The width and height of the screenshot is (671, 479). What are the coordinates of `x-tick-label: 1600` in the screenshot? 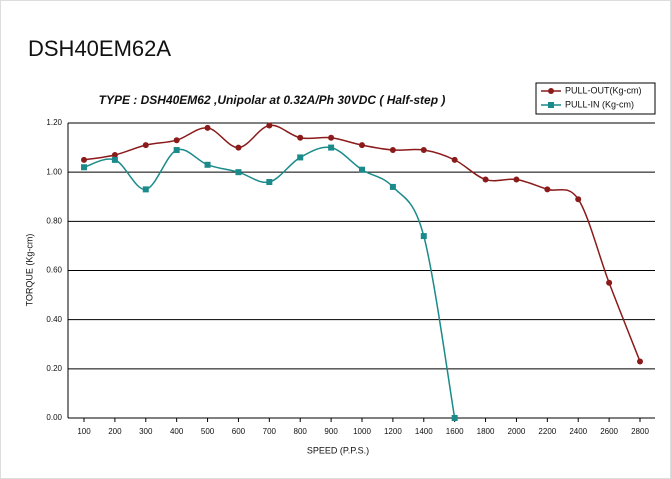 It's located at (455, 431).